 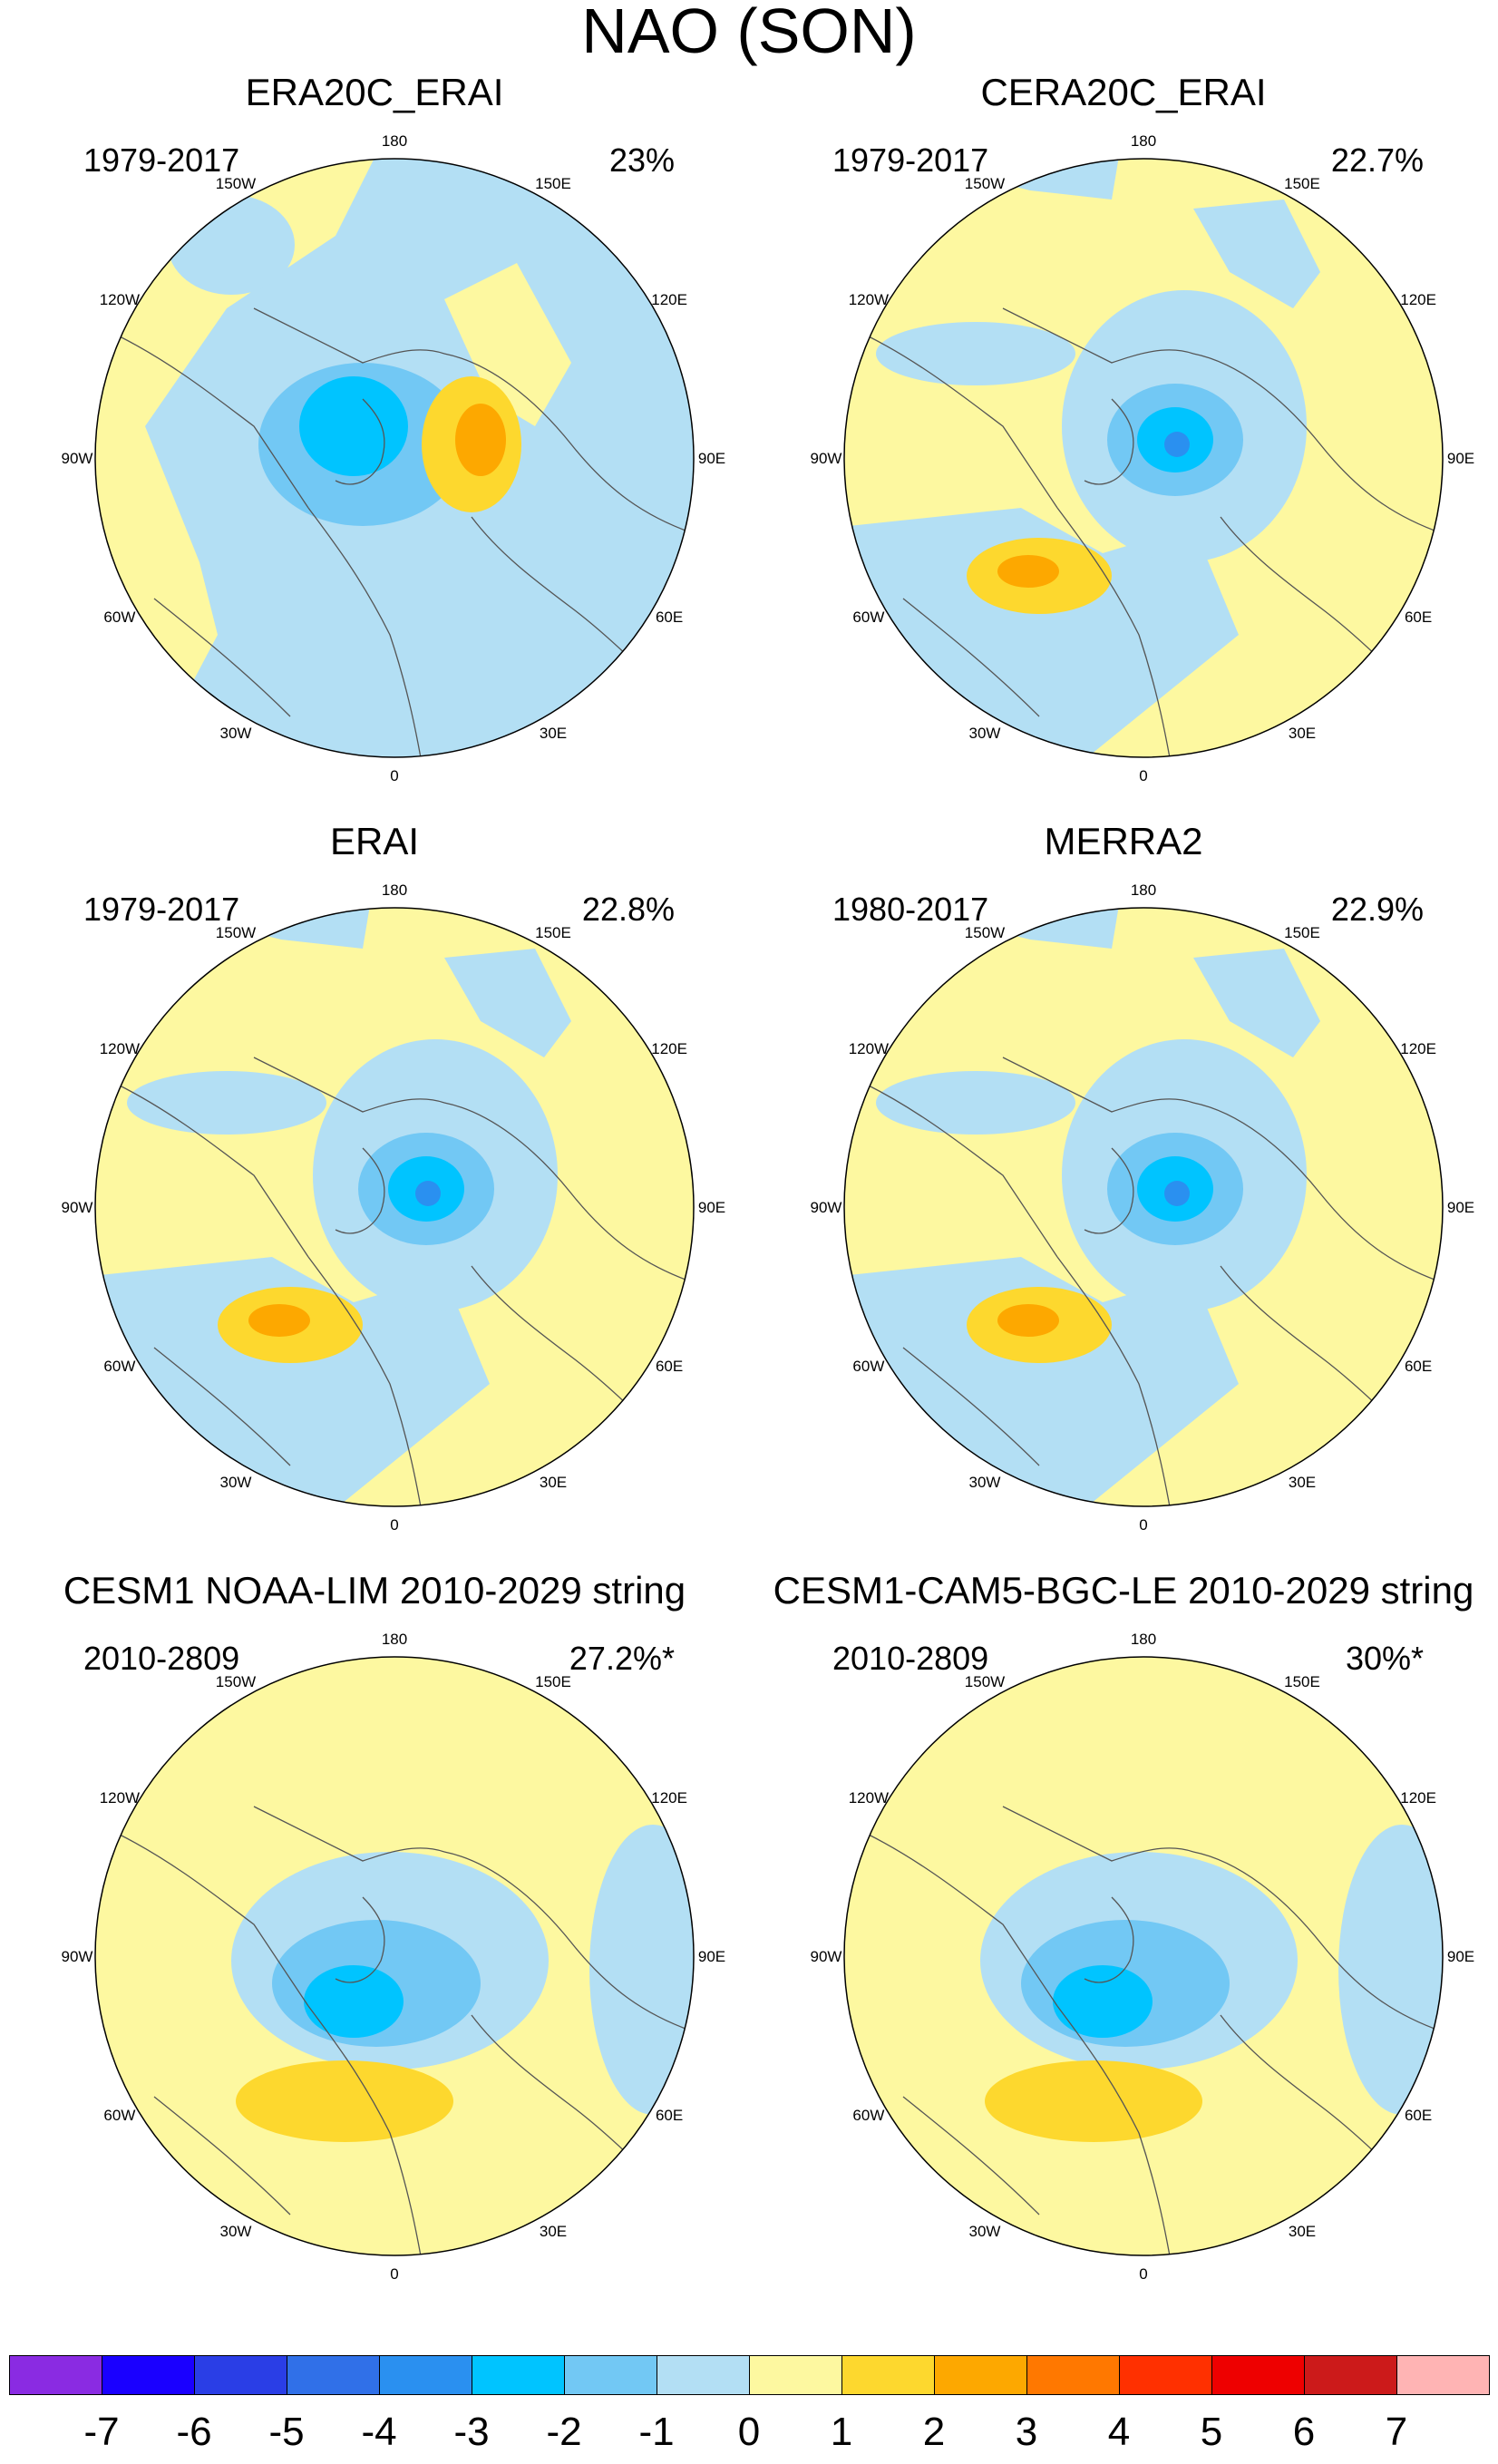 I want to click on colorbar-label: 3, so click(x=1026, y=2432).